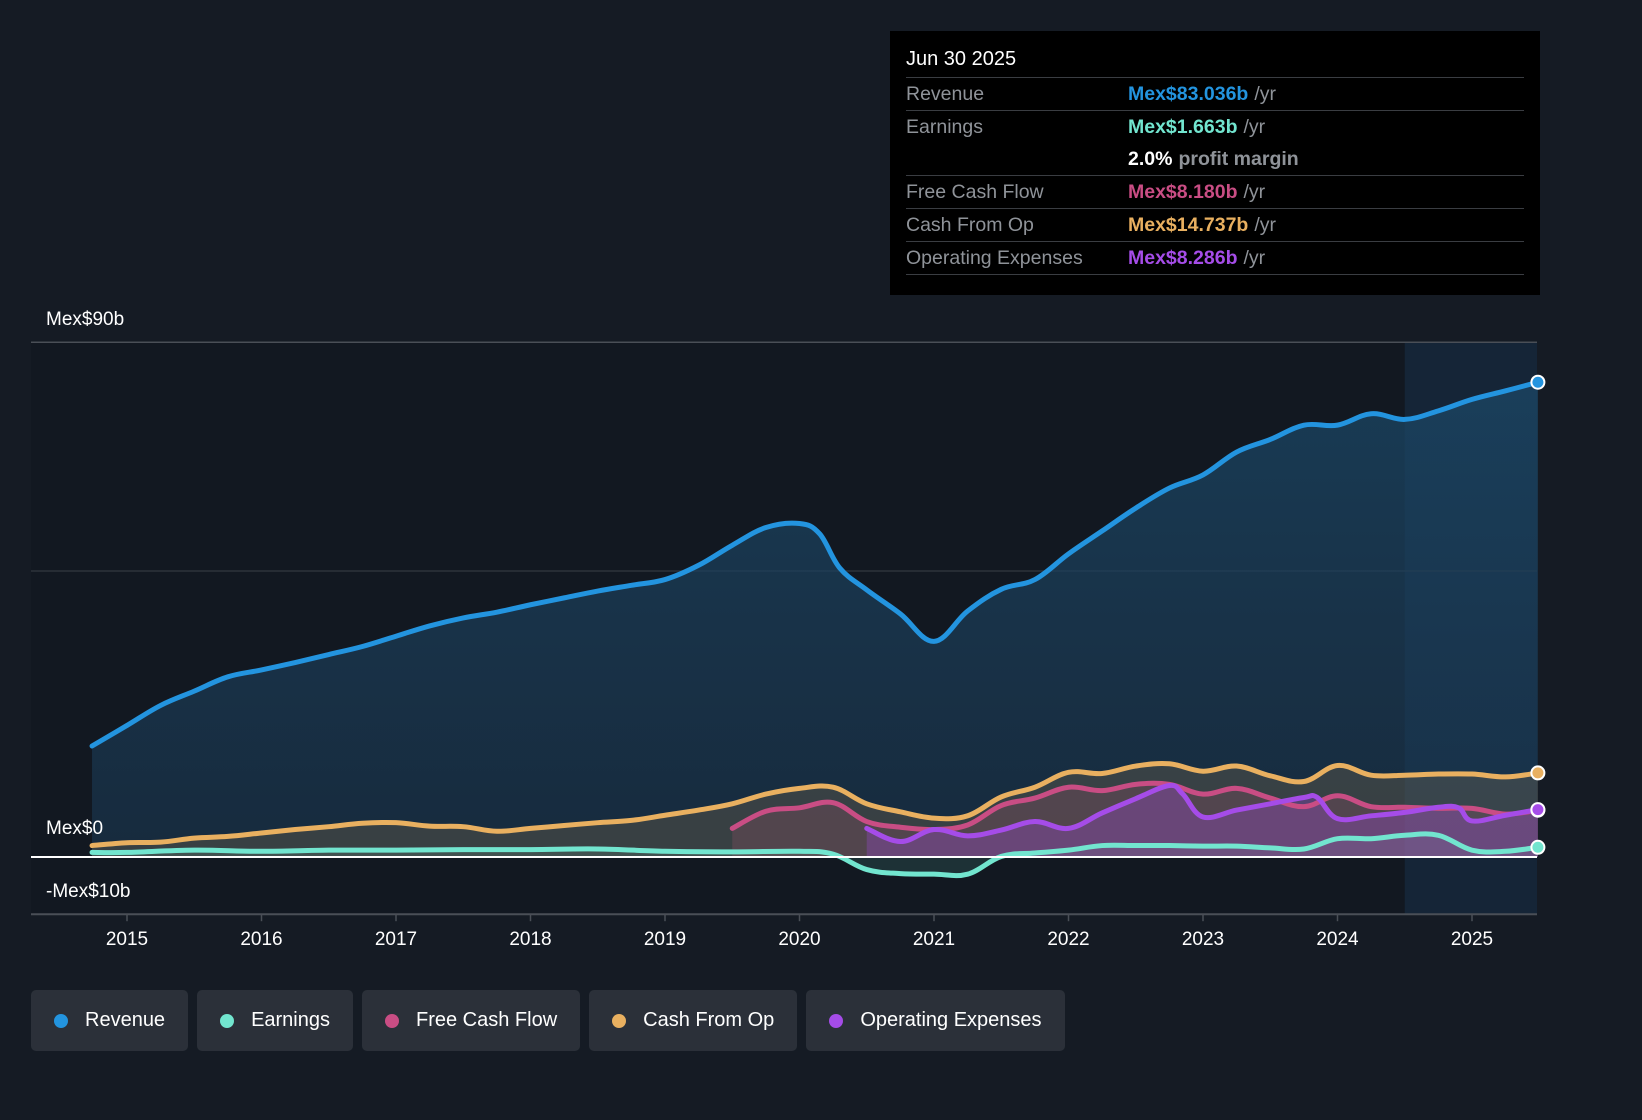 The height and width of the screenshot is (1120, 1642). I want to click on line-operating-expenses, so click(1202, 813).